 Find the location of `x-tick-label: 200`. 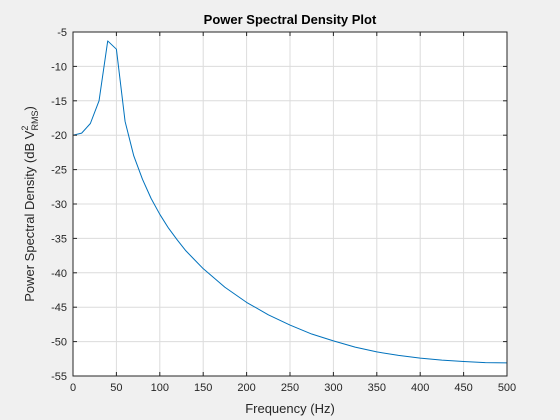

x-tick-label: 200 is located at coordinates (246, 388).